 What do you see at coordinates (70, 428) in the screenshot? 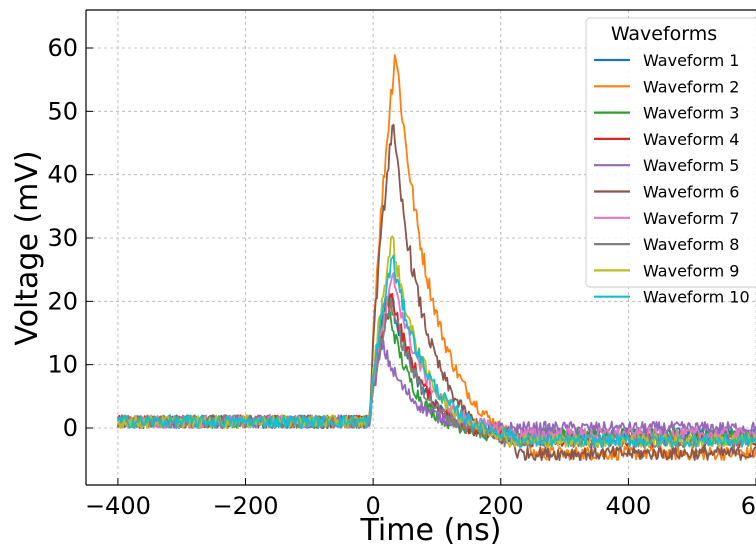
I see `y-tick-label: 0` at bounding box center [70, 428].